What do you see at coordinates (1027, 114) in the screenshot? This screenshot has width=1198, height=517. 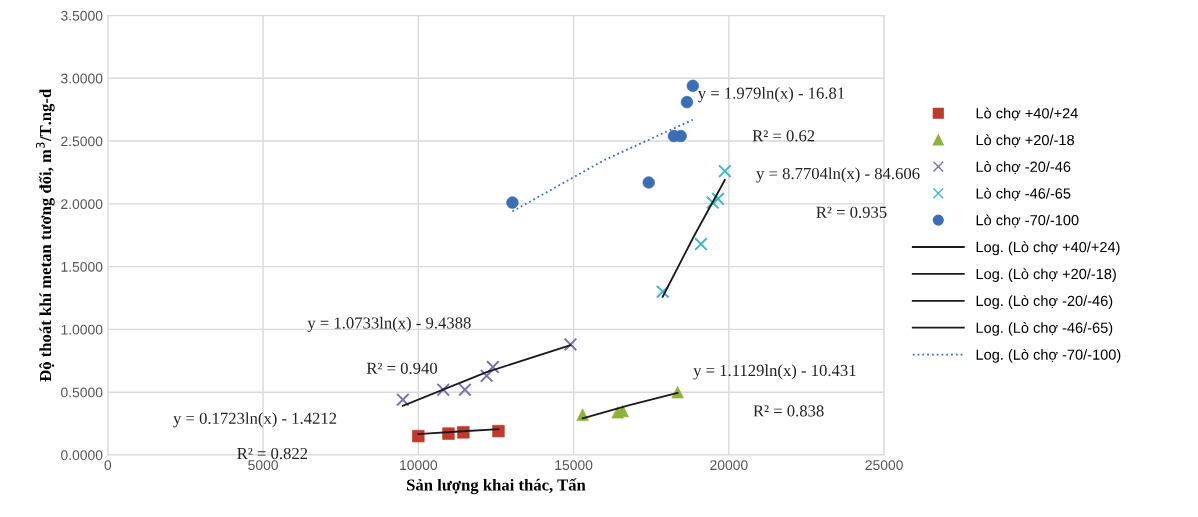 I see `legend-label: Lò chợ +40/+24` at bounding box center [1027, 114].